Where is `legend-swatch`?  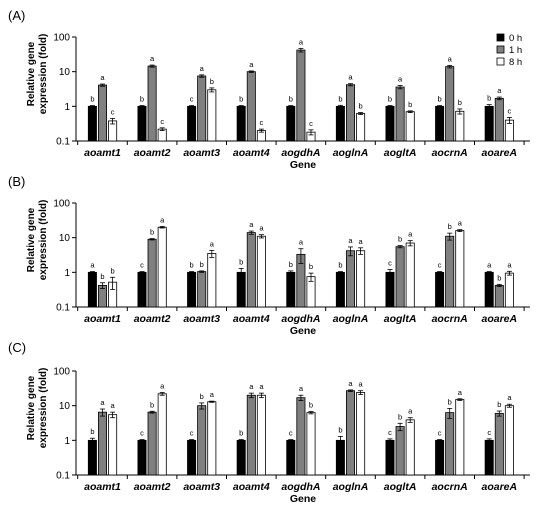 legend-swatch is located at coordinates (500, 37).